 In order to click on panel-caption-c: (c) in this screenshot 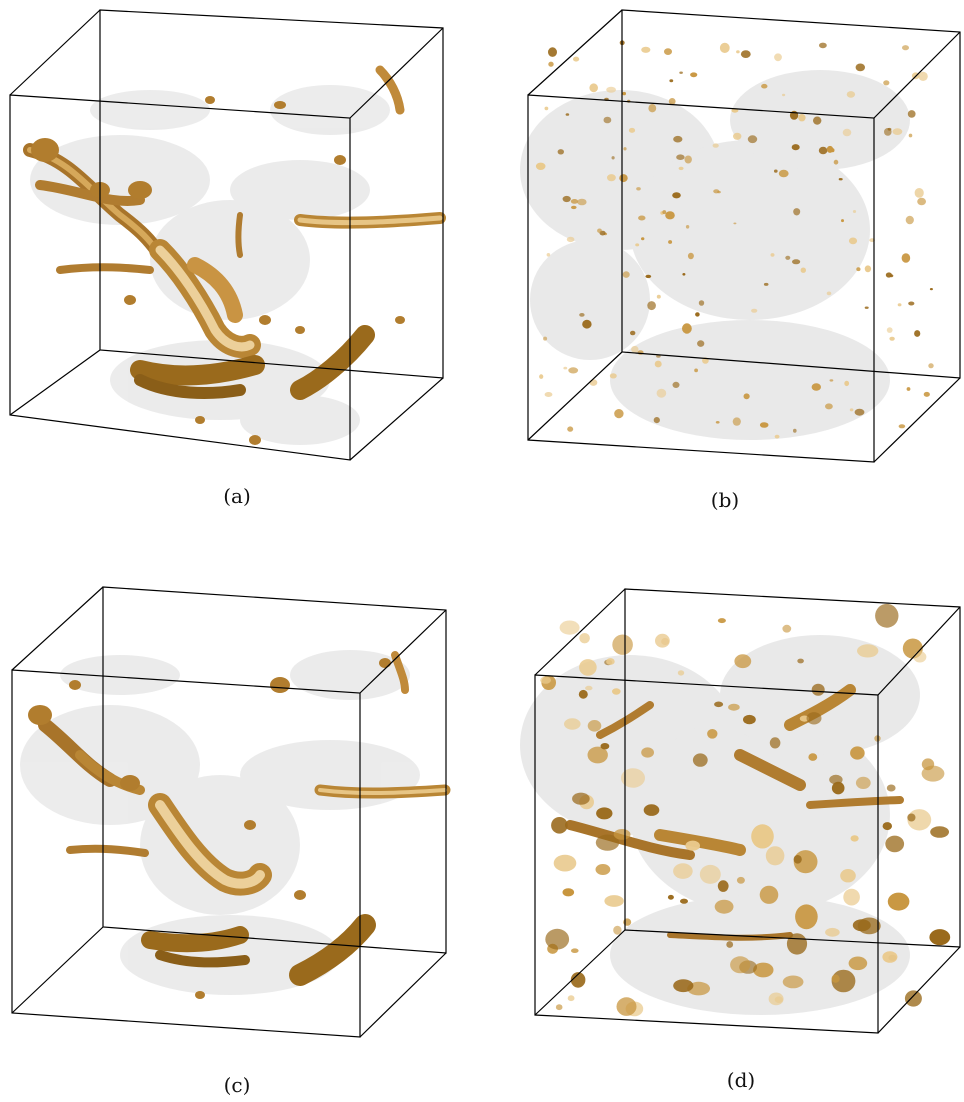, I will do `click(237, 1085)`.